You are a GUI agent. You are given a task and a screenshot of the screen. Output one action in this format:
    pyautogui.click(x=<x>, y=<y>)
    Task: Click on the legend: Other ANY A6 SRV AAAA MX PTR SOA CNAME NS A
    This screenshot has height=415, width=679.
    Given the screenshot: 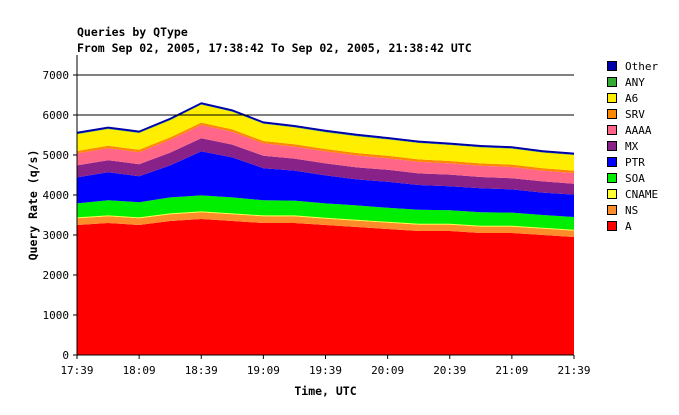 What is the action you would take?
    pyautogui.click(x=632, y=146)
    